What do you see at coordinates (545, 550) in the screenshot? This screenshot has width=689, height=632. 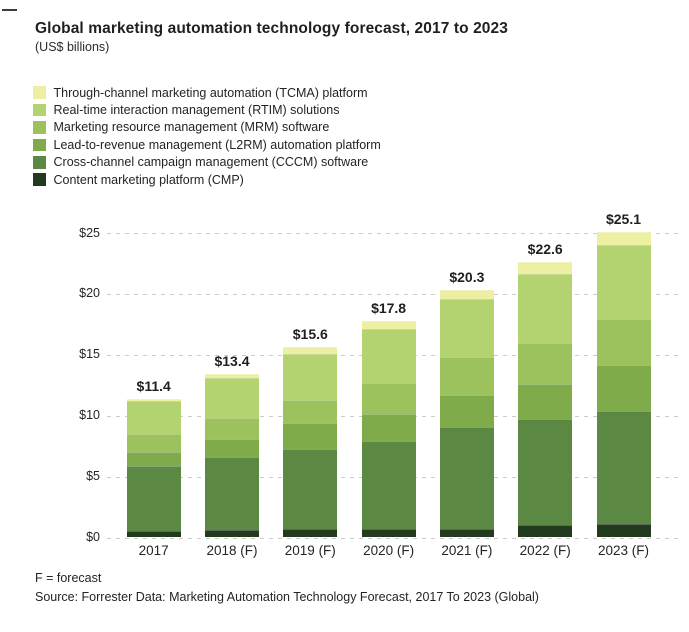 I see `x-axis-label: 2022 (F)` at bounding box center [545, 550].